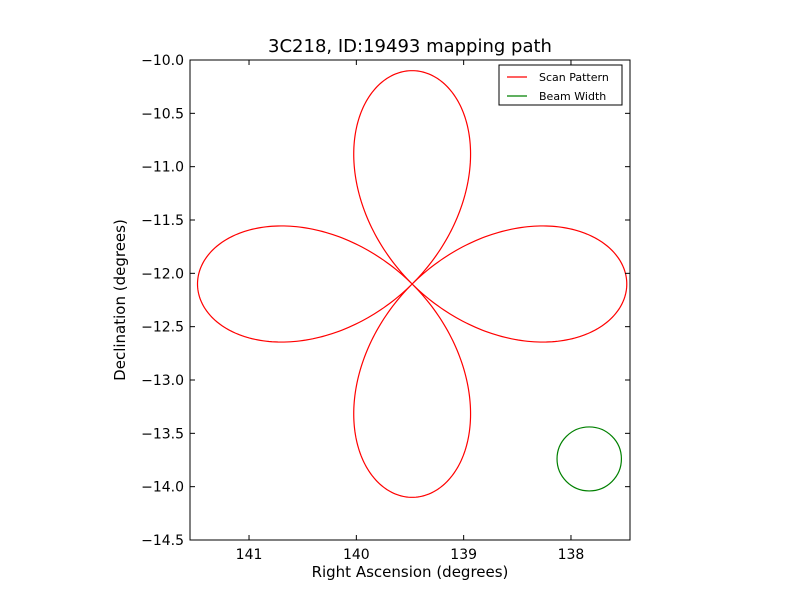 This screenshot has width=800, height=600. What do you see at coordinates (356, 555) in the screenshot?
I see `x-tick-label: 140` at bounding box center [356, 555].